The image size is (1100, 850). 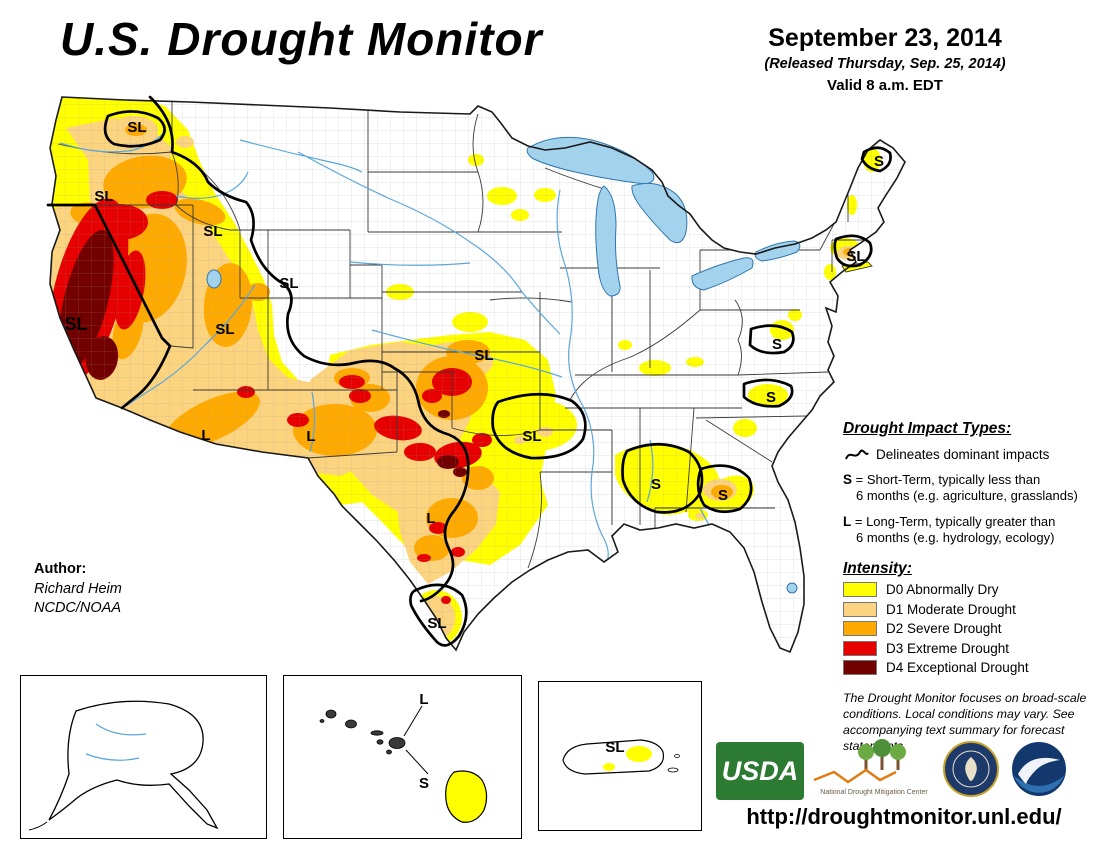 What do you see at coordinates (860, 609) in the screenshot?
I see `d1-swatch` at bounding box center [860, 609].